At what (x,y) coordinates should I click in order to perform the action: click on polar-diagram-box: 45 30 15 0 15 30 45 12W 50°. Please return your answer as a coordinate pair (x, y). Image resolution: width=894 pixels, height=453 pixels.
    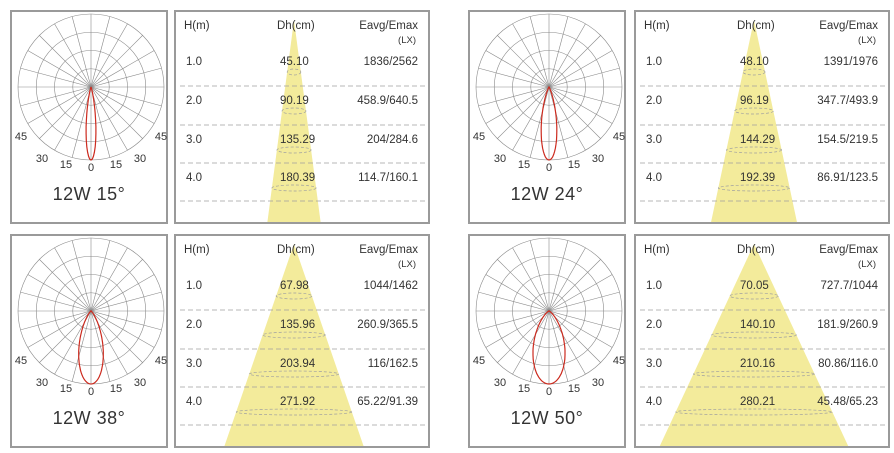
    Looking at the image, I should click on (547, 341).